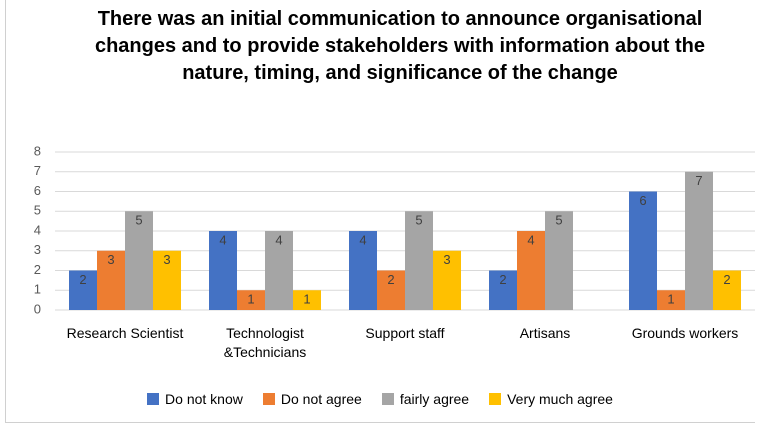 The height and width of the screenshot is (426, 760). I want to click on x-tick-label: Research Scientist, so click(125, 333).